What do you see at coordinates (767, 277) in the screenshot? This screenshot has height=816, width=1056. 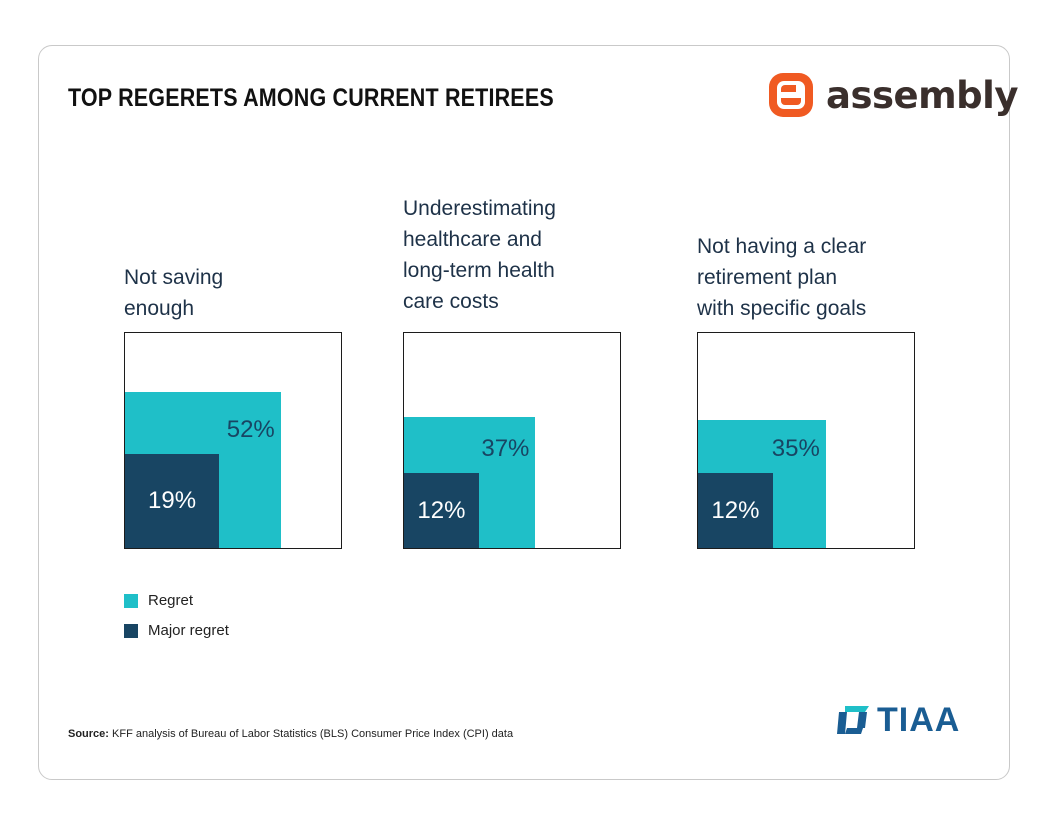 I see `category-label-line: retirement plan` at bounding box center [767, 277].